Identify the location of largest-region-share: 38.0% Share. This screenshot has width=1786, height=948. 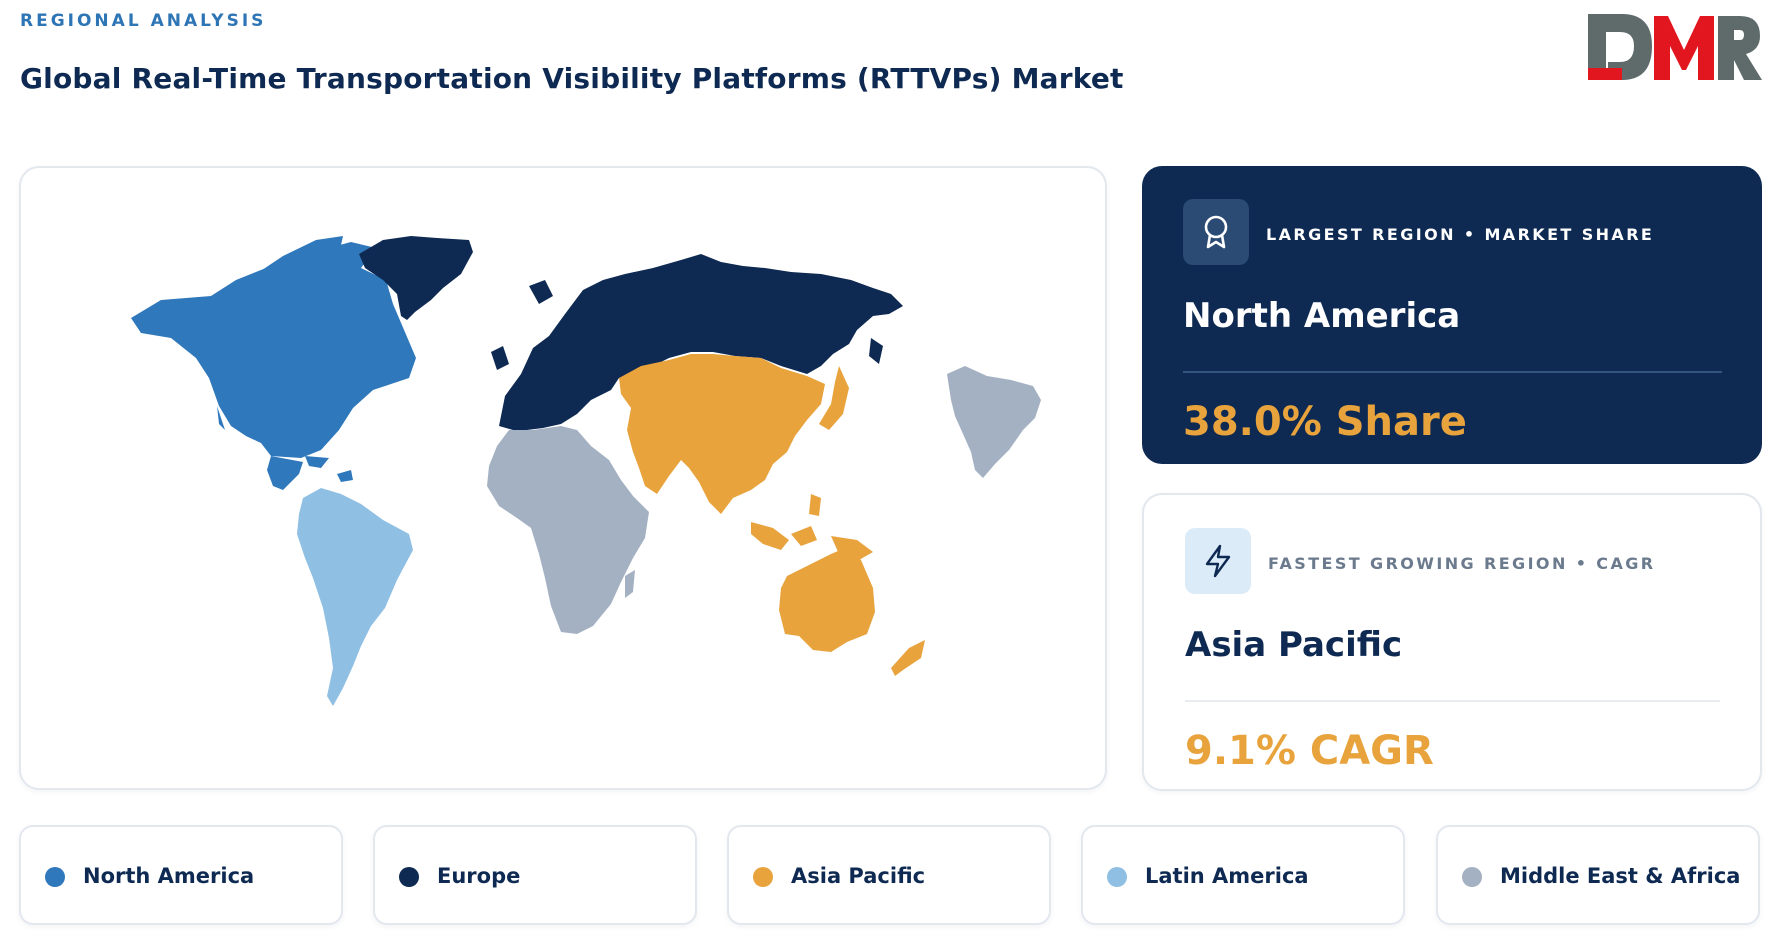
(1325, 422).